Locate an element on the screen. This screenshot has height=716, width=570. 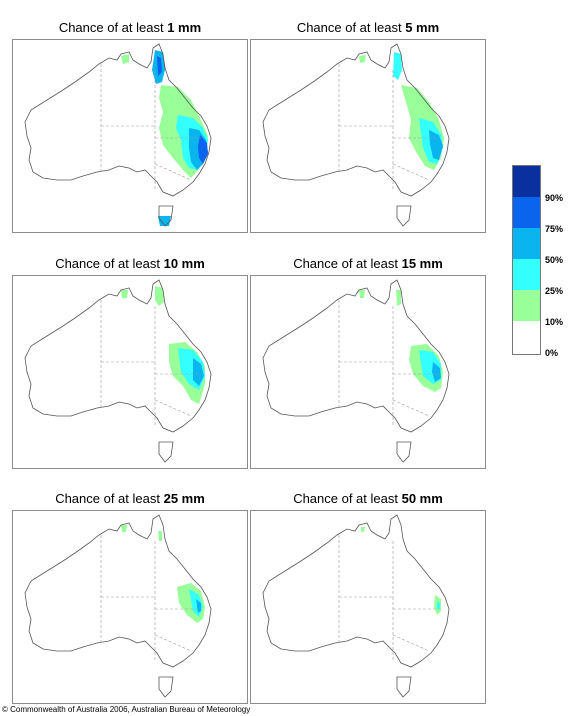
panel-title: Chance of at least 15 mm is located at coordinates (368, 263).